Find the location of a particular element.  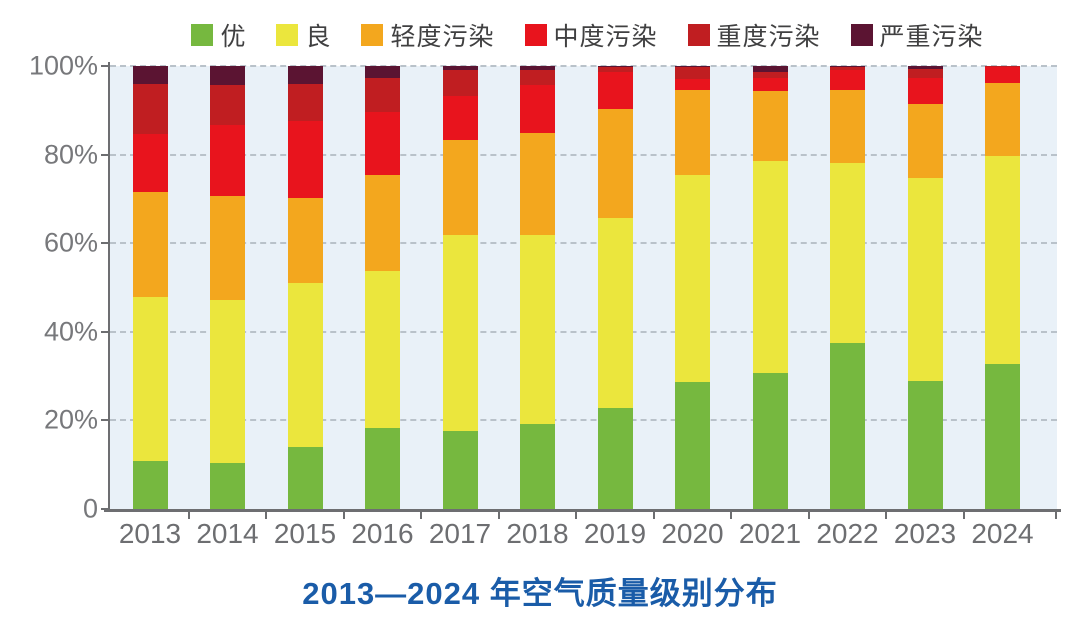

bar-segment-2024-良 is located at coordinates (1002, 260).